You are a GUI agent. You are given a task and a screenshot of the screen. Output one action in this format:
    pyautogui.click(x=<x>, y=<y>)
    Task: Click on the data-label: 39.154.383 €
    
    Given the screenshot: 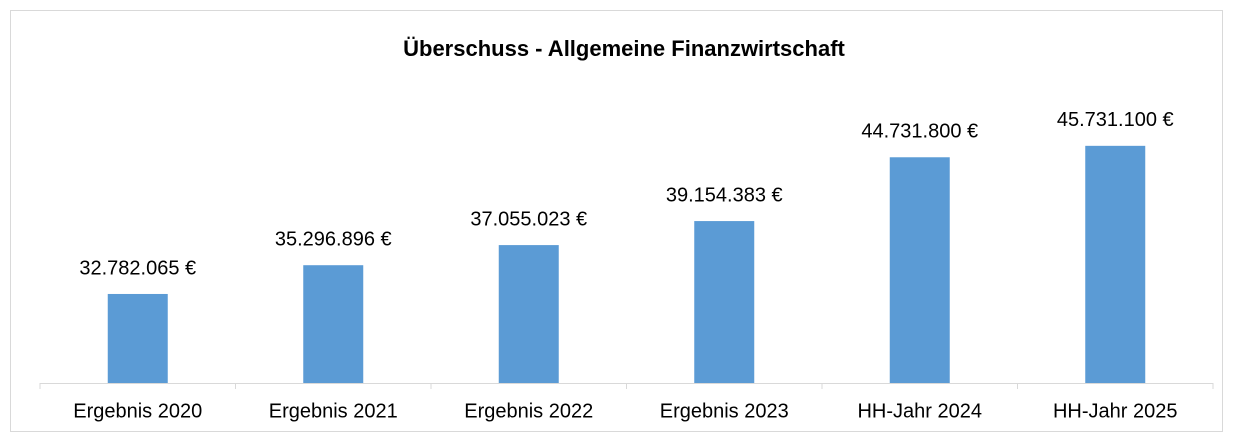 What is the action you would take?
    pyautogui.click(x=724, y=195)
    